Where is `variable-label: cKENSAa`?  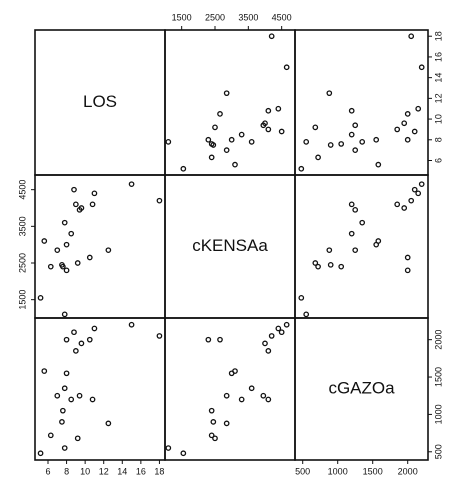 variable-label: cKENSAa is located at coordinates (230, 245).